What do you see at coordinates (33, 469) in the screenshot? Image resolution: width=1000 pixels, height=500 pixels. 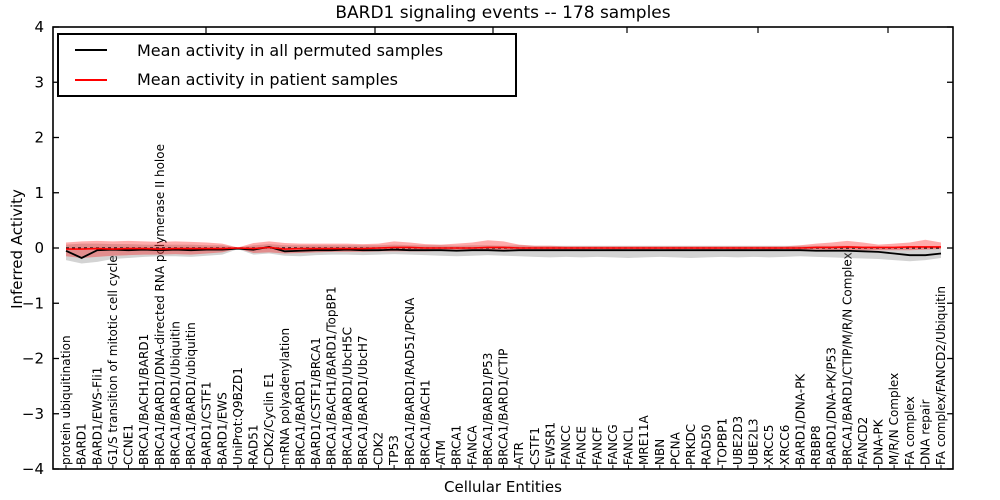 I see `y-tick-label: −4` at bounding box center [33, 469].